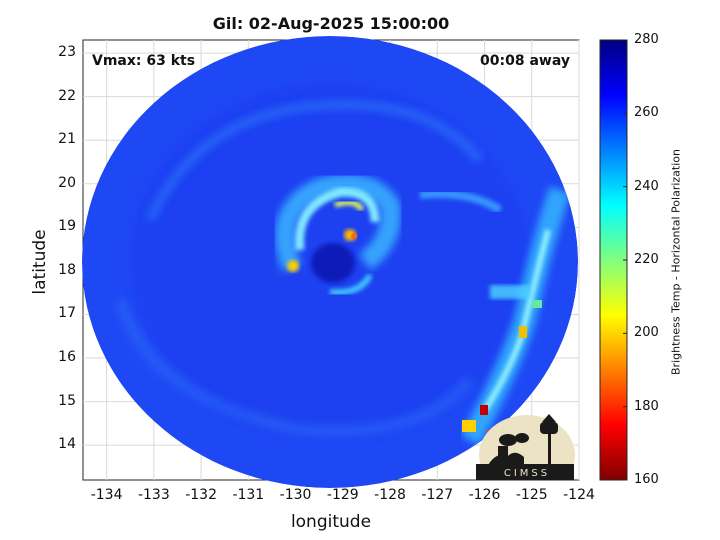  Describe the element at coordinates (67, 95) in the screenshot. I see `y-tick-label: 22` at that location.